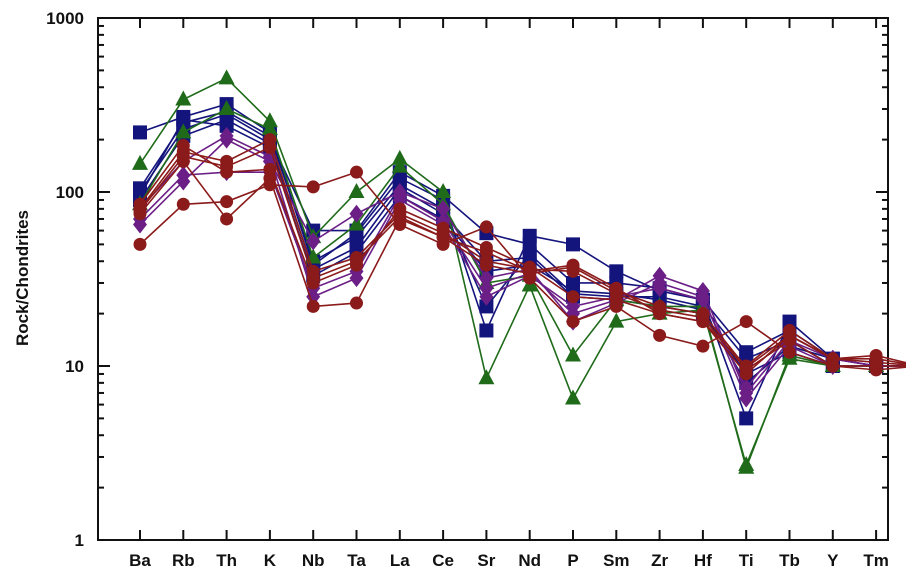 Image resolution: width=906 pixels, height=576 pixels. I want to click on x-tick-label: K, so click(270, 560).